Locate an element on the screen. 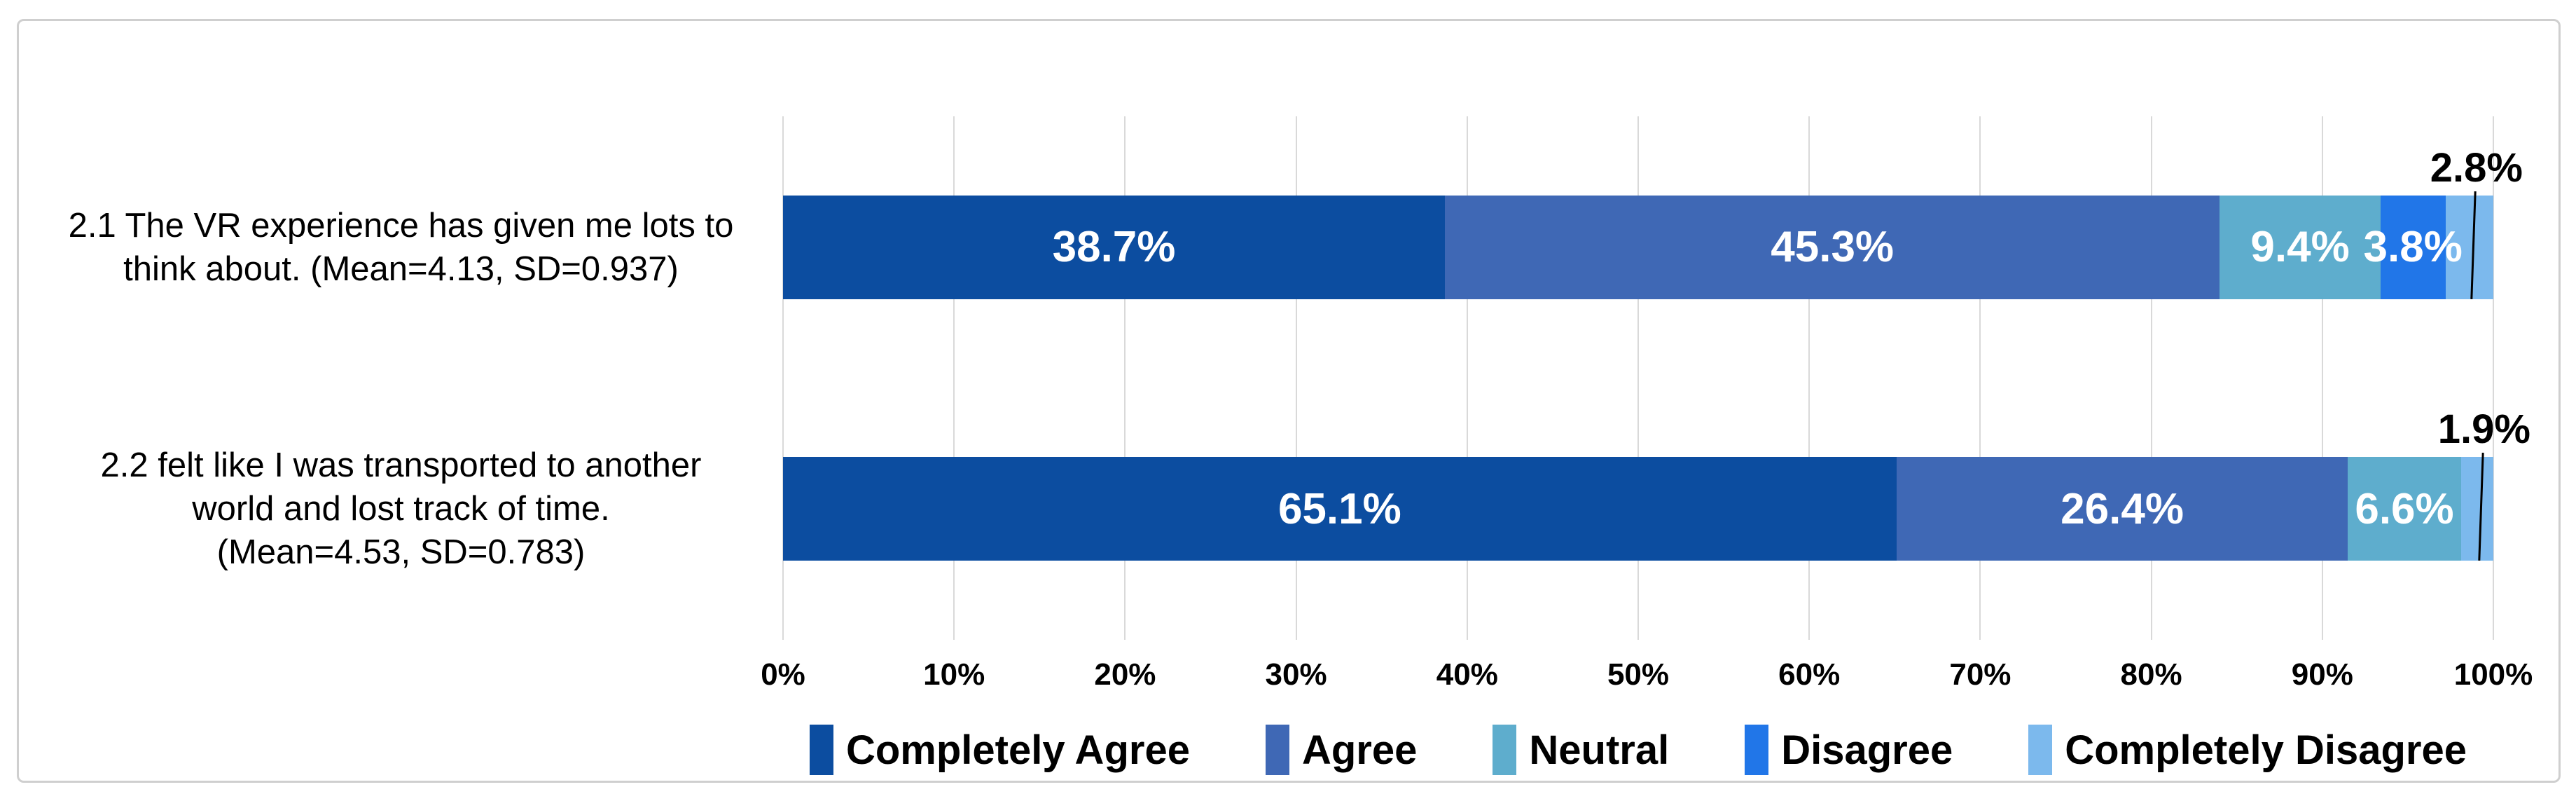  callout-label: 1.9% is located at coordinates (2483, 429).